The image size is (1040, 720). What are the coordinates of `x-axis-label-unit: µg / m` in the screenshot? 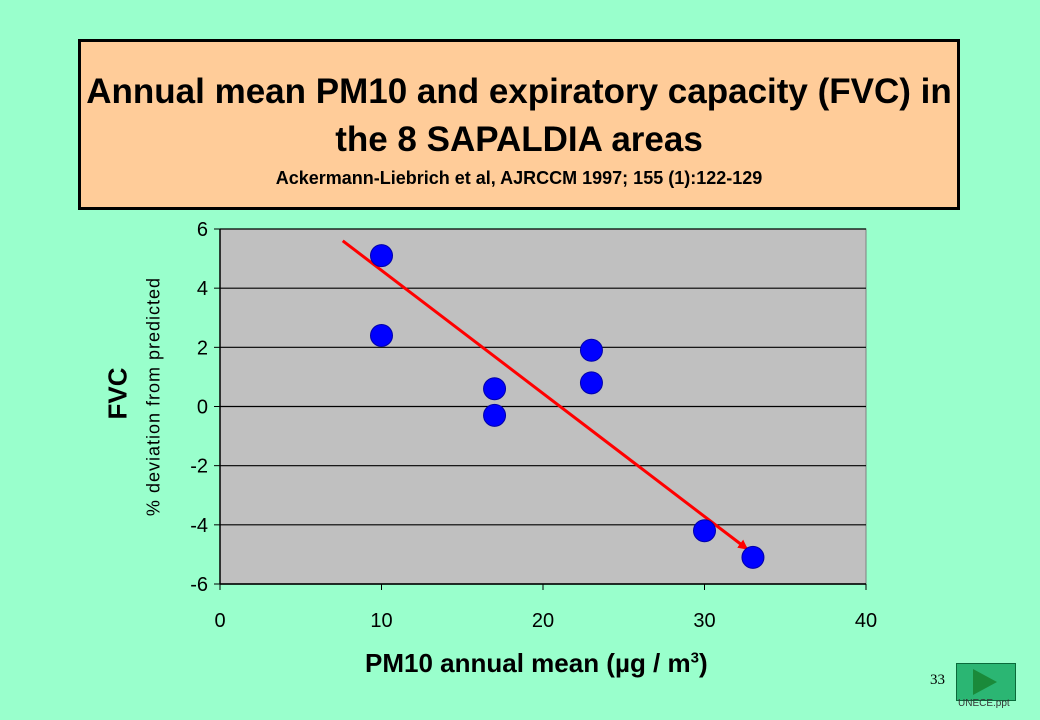 It's located at (652, 663).